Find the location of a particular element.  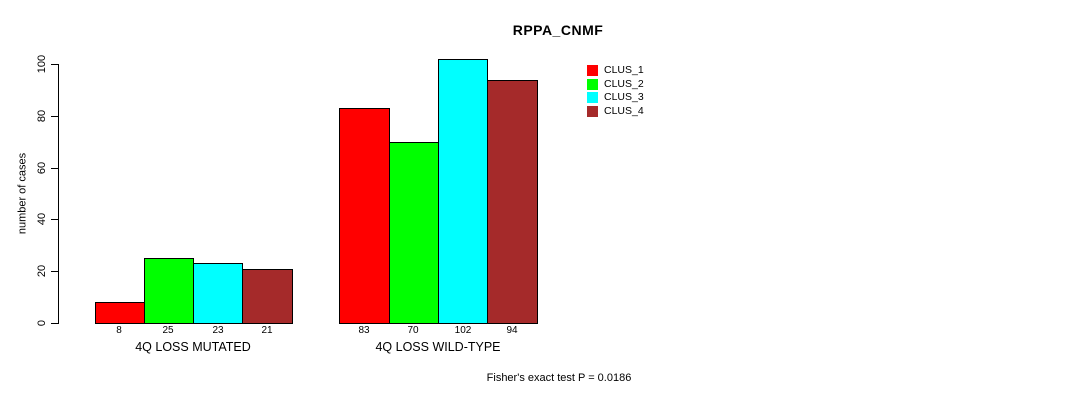

y-tick-label: 20 is located at coordinates (42, 271).